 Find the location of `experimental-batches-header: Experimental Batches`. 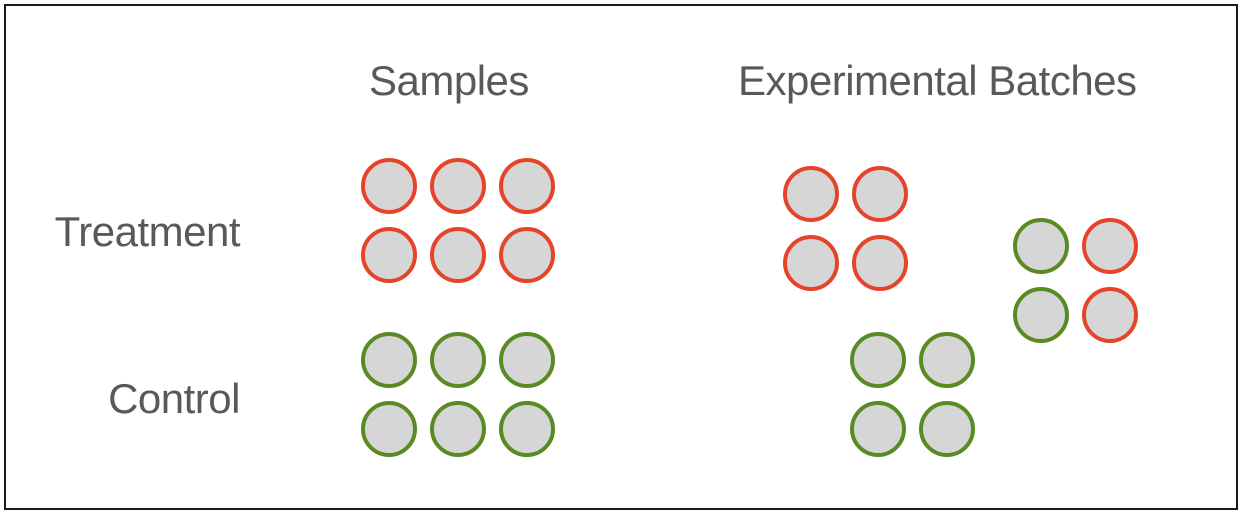

experimental-batches-header: Experimental Batches is located at coordinates (937, 80).